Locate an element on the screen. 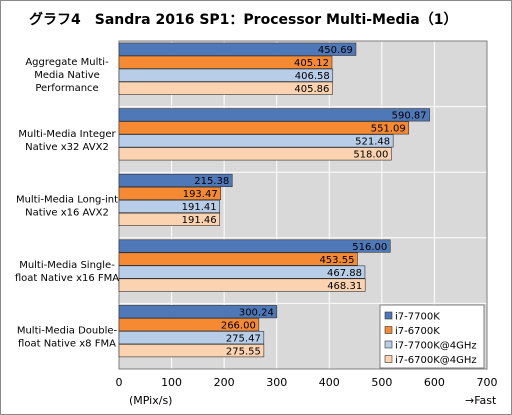 This screenshot has width=512, height=415. value-label: 450.69 is located at coordinates (335, 50).